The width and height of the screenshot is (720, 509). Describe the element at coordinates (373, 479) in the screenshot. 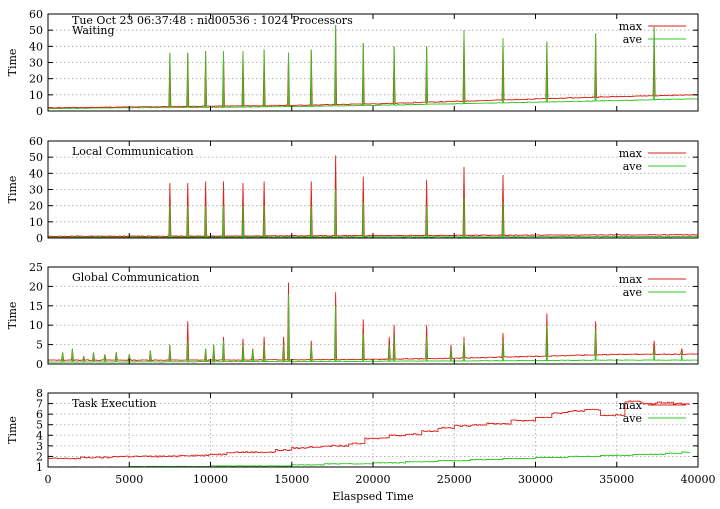

I see `x-tick-label: 20000` at that location.